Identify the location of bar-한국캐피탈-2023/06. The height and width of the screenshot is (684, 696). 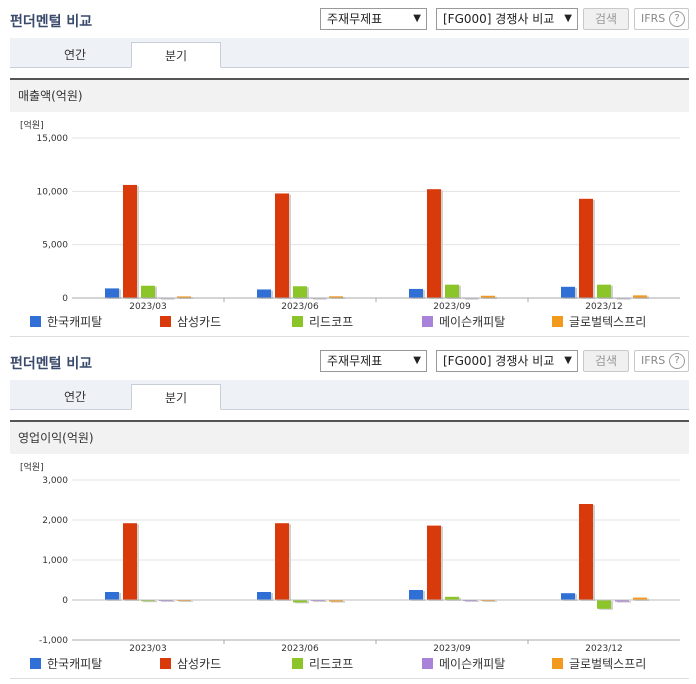
(264, 293).